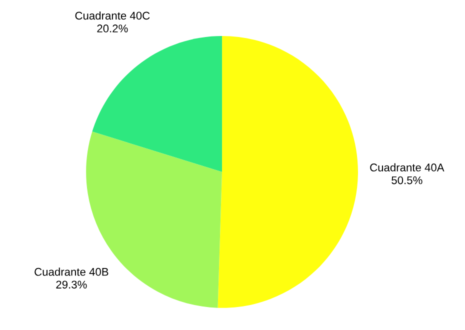  Describe the element at coordinates (112, 28) in the screenshot. I see `data-label: 20.2%` at that location.